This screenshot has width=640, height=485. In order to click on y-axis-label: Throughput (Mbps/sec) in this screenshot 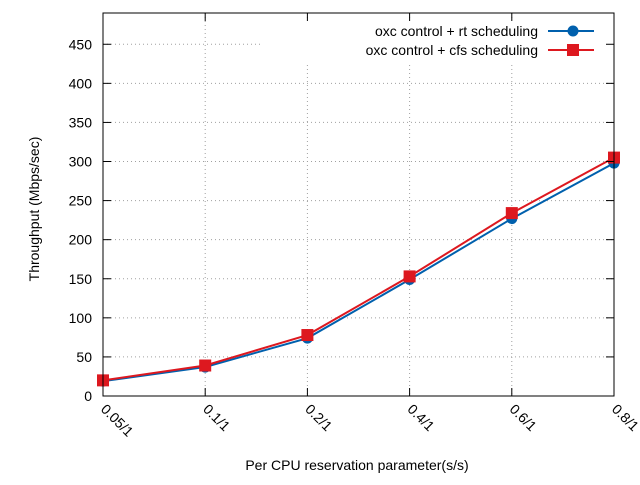, I will do `click(34, 209)`.